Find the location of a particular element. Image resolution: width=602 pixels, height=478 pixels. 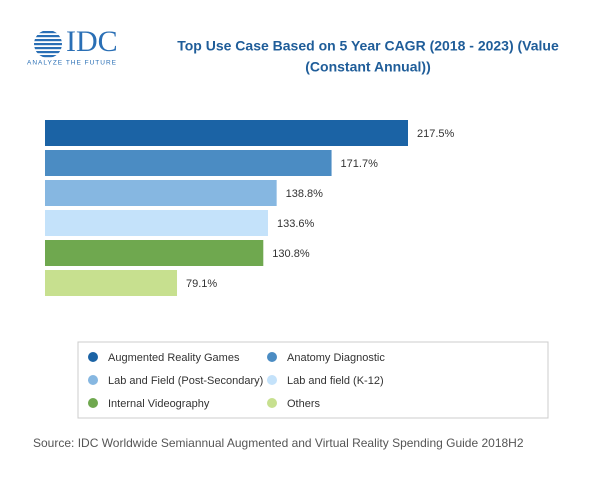

legend-label: Lab and Field (Post-Secondary) is located at coordinates (185, 381).